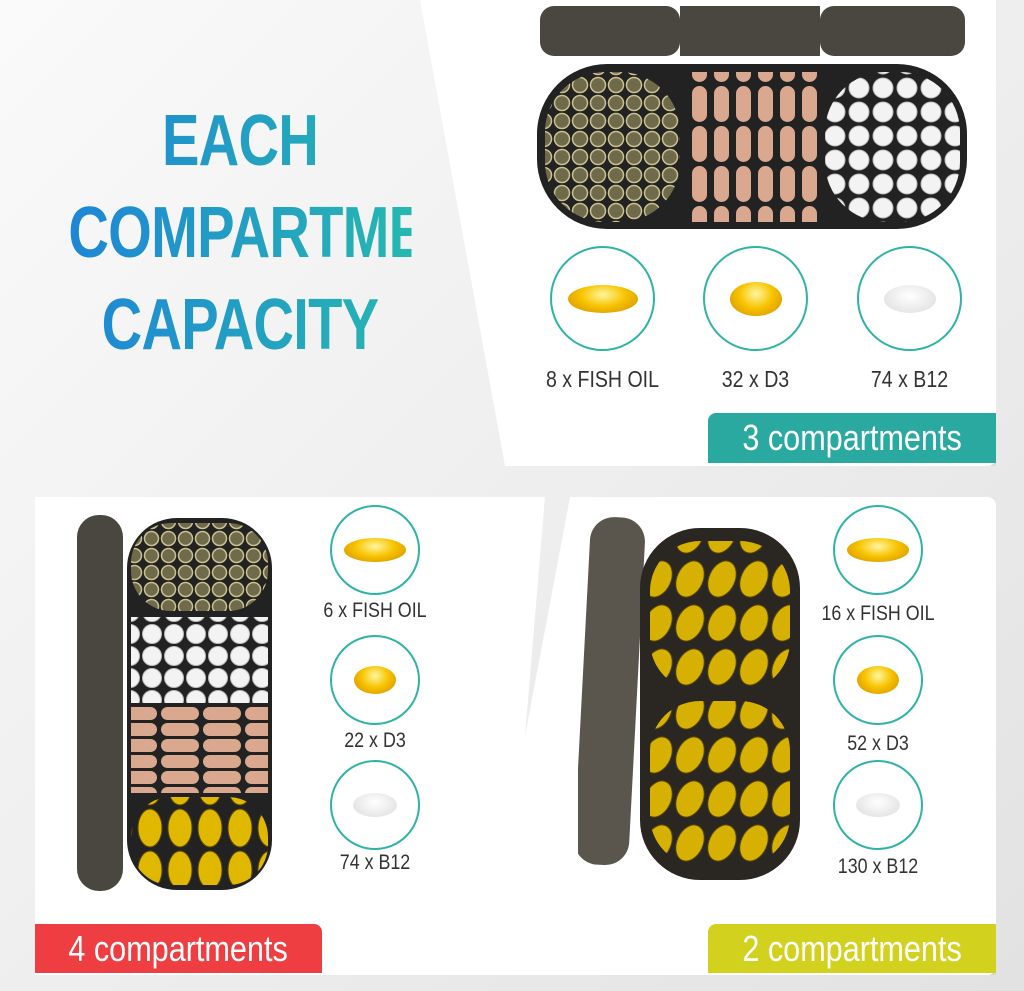 This screenshot has height=991, width=1024. Describe the element at coordinates (755, 379) in the screenshot. I see `d3-count: 32 x D3` at that location.